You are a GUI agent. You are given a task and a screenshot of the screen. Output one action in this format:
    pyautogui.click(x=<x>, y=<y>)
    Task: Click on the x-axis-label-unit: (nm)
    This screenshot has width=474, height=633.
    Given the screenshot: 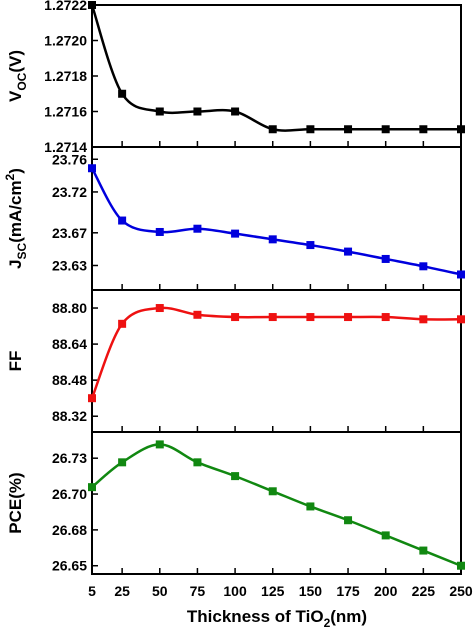 What is the action you would take?
    pyautogui.click(x=348, y=616)
    